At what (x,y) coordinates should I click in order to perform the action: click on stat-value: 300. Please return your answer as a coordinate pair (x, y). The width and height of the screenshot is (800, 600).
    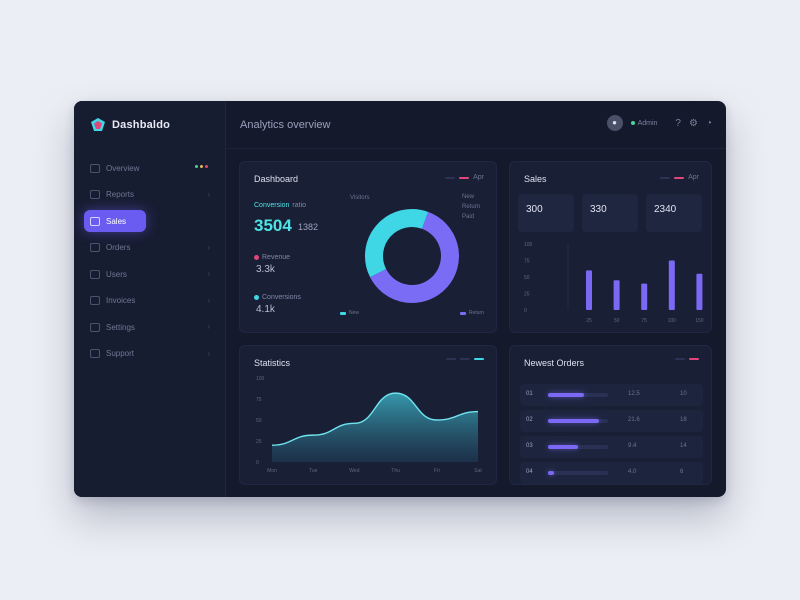
    Looking at the image, I should click on (534, 209).